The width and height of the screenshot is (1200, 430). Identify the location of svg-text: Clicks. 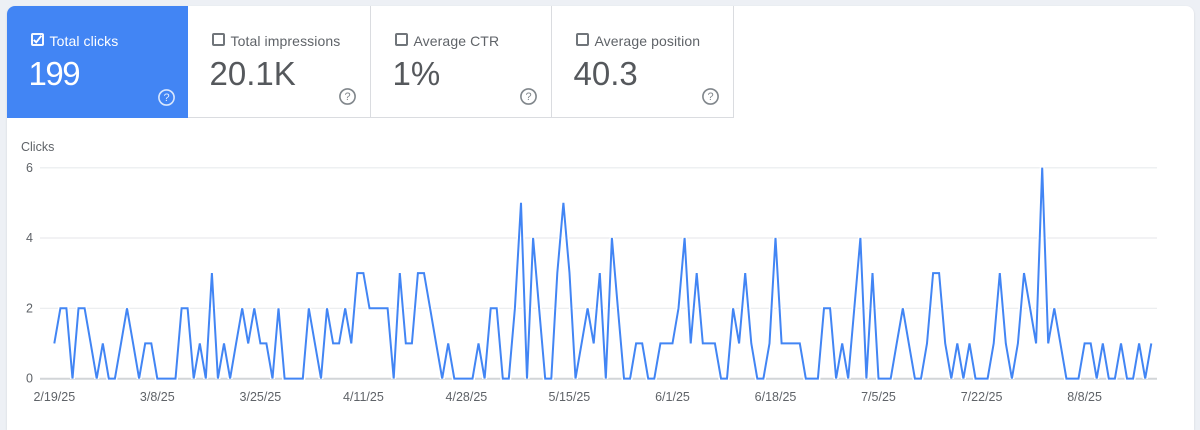
(37, 147).